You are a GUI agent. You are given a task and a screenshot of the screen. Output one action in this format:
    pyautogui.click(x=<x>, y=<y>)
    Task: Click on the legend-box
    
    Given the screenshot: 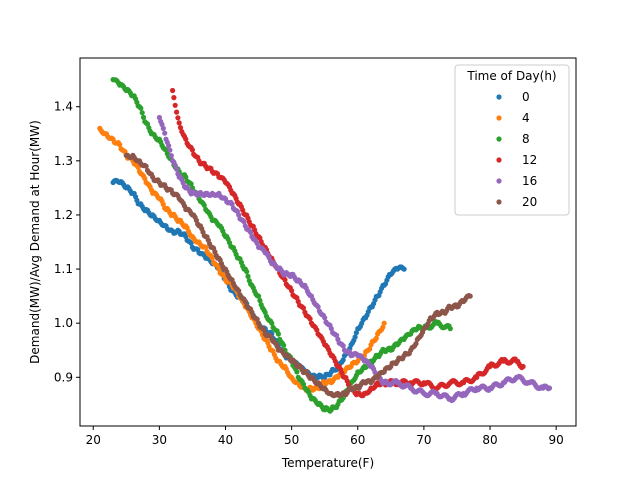 What is the action you would take?
    pyautogui.click(x=512, y=140)
    